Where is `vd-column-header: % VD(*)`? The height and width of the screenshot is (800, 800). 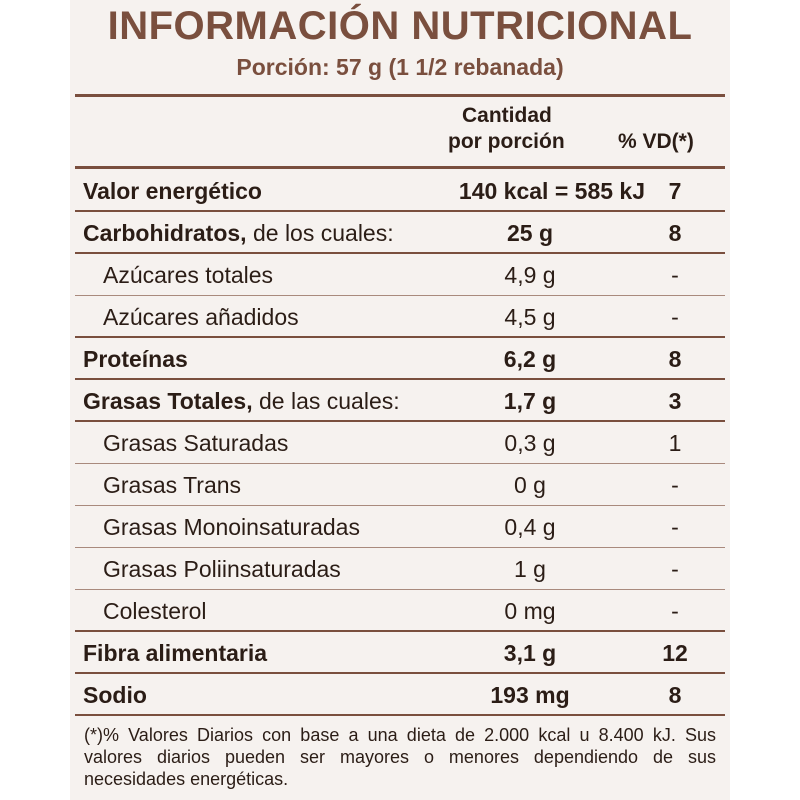
vd-column-header: % VD(*) is located at coordinates (656, 141).